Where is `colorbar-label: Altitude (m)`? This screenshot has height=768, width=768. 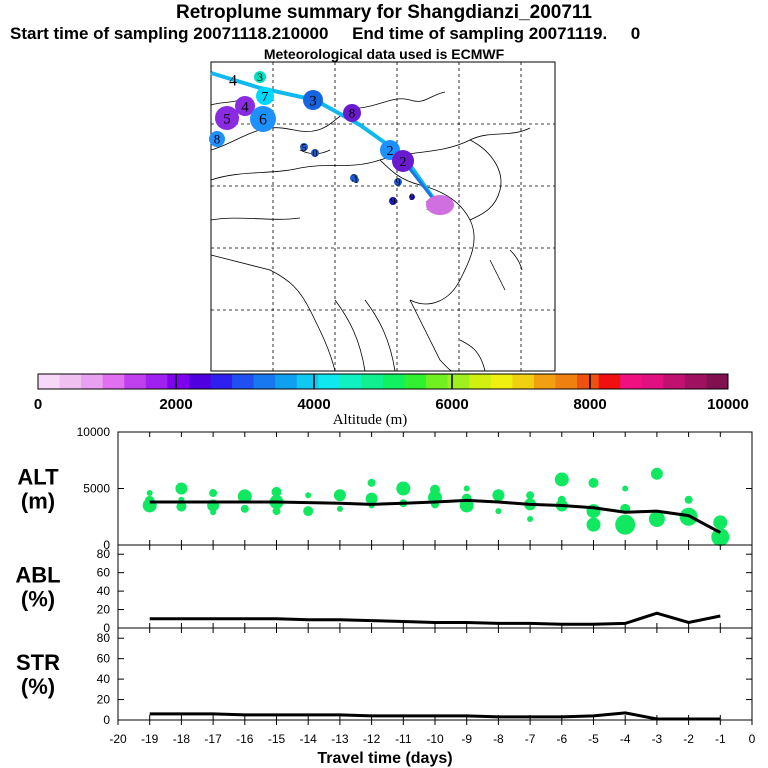 colorbar-label: Altitude (m) is located at coordinates (370, 420).